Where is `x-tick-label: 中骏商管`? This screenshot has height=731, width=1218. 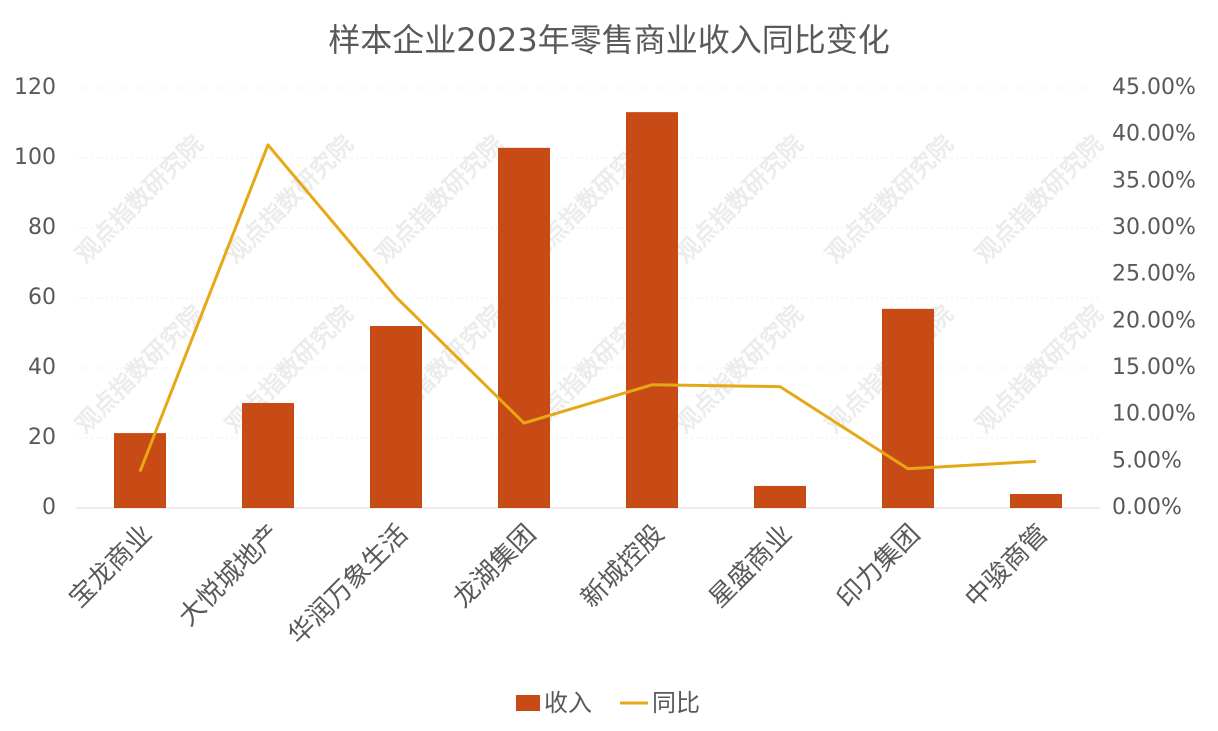 x-tick-label: 中骏商管 is located at coordinates (1006, 566).